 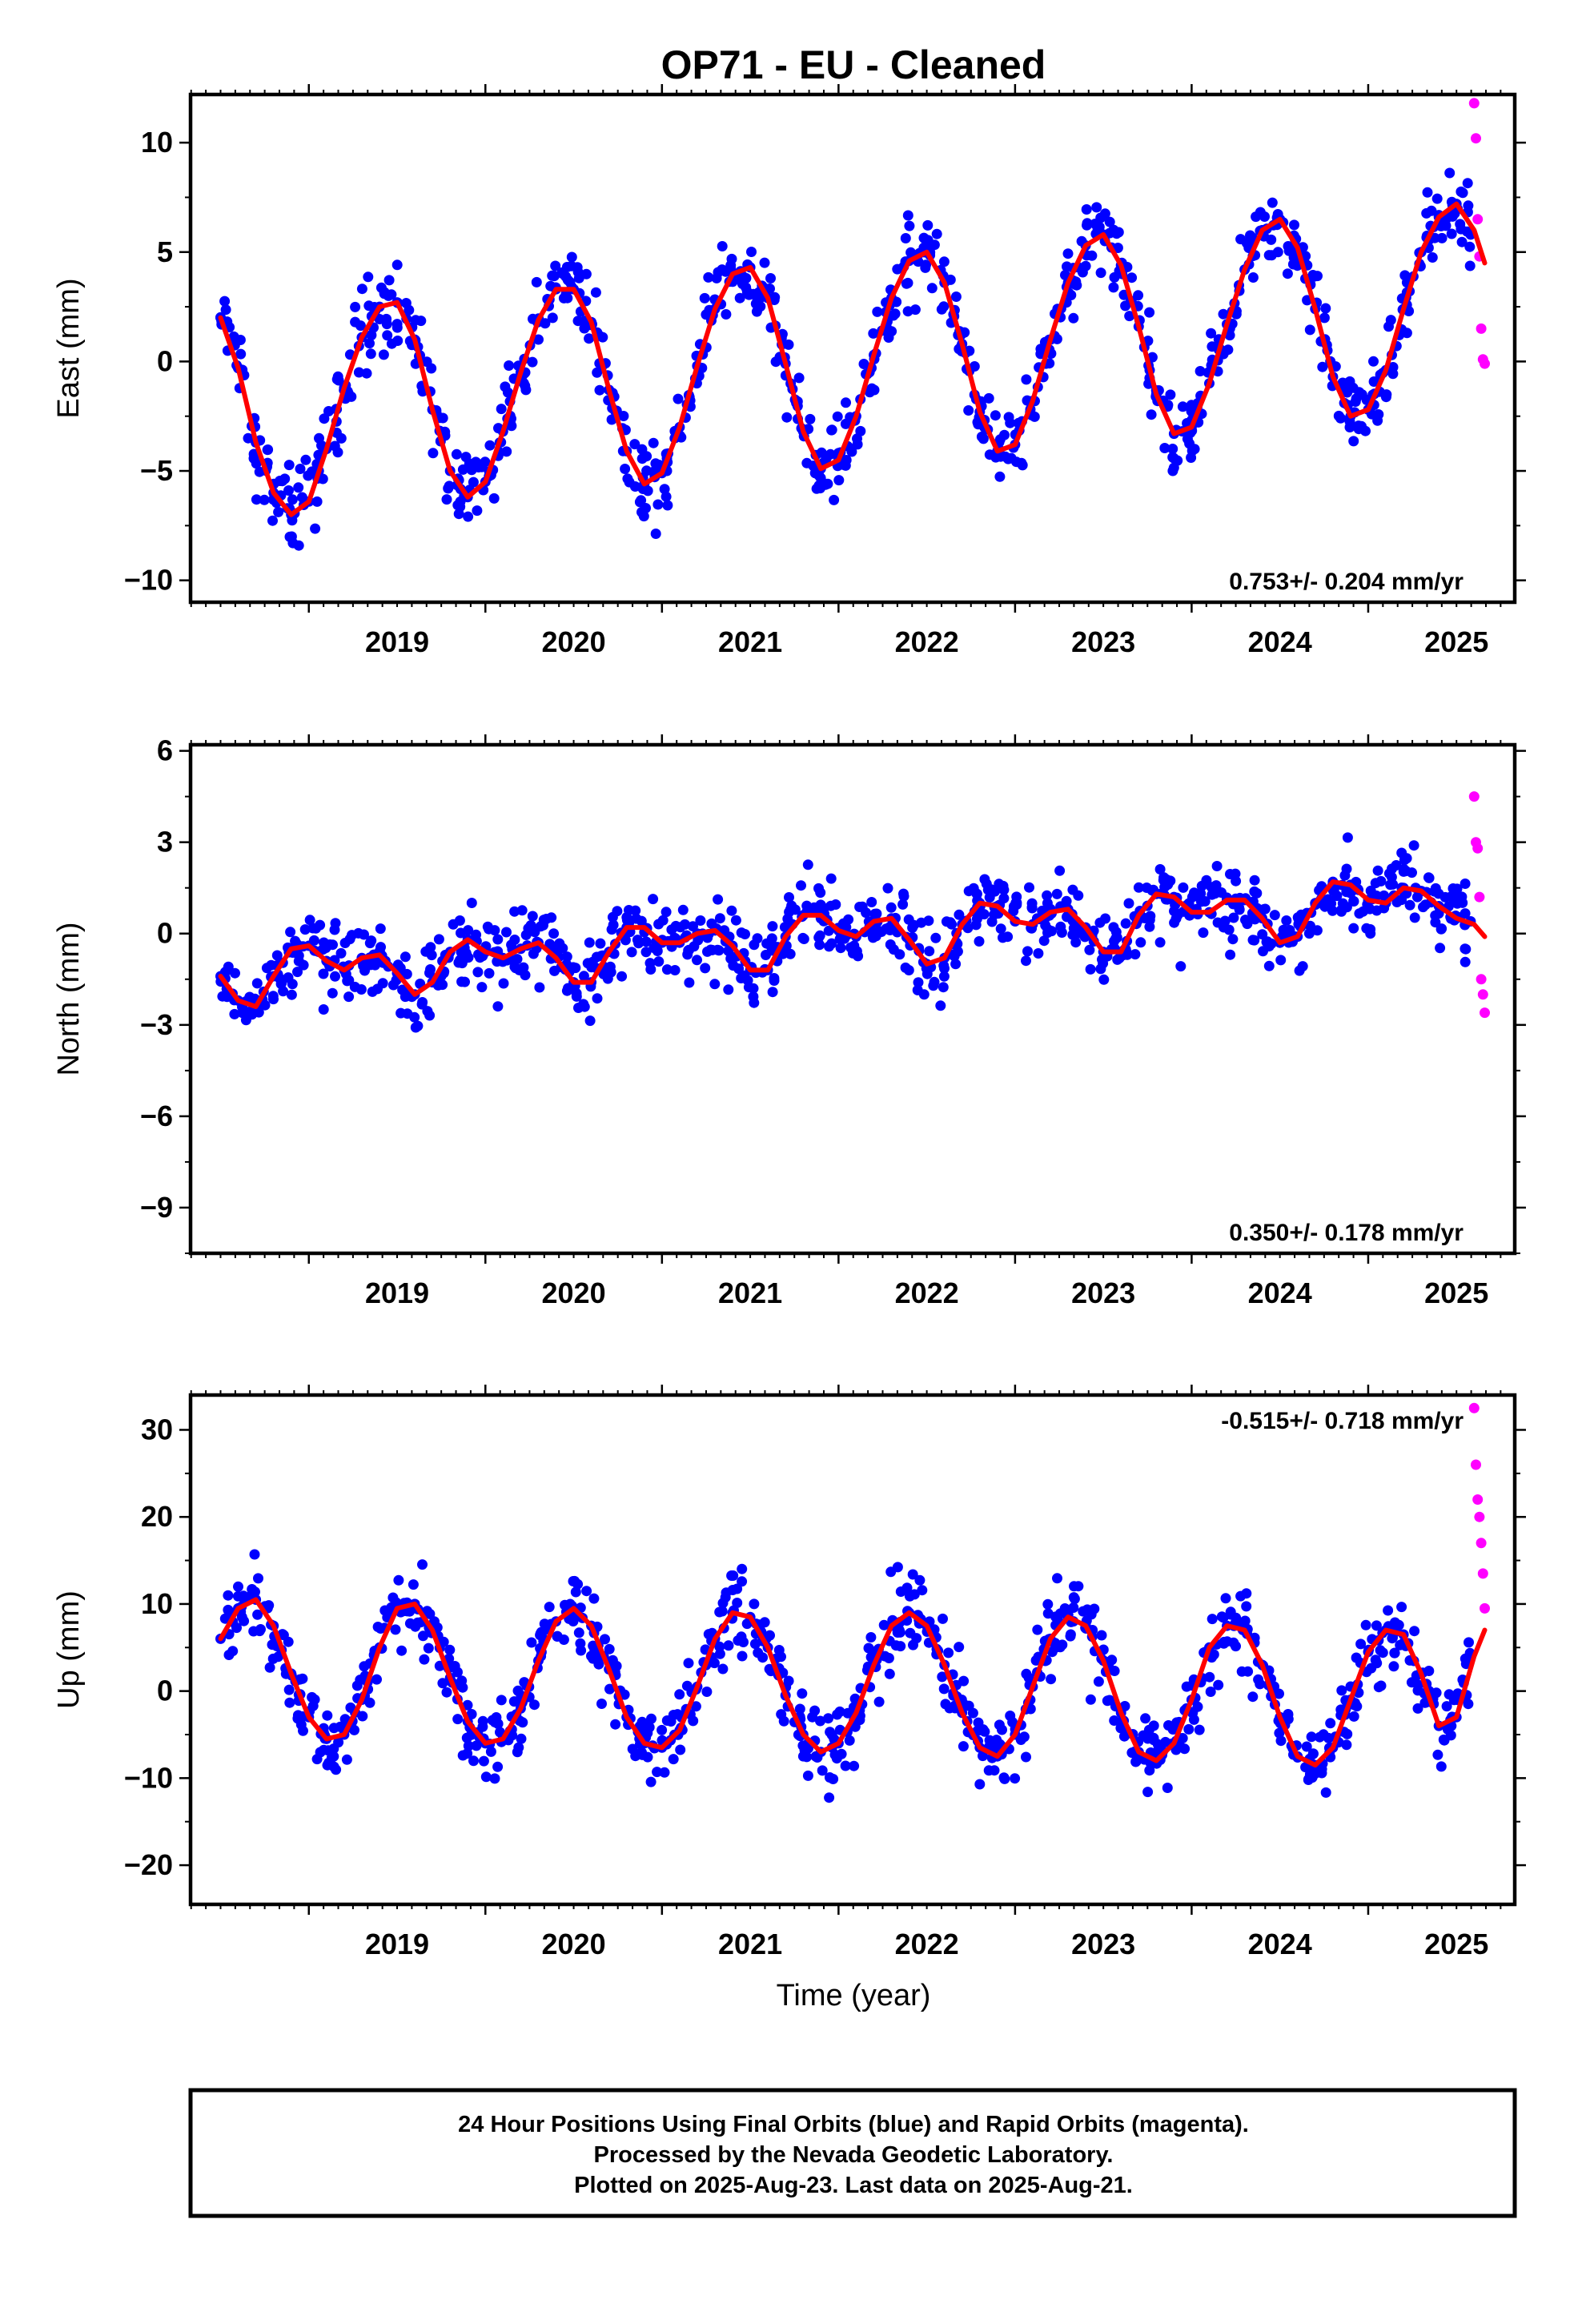 What do you see at coordinates (157, 1516) in the screenshot?
I see `y-tick-label: 20` at bounding box center [157, 1516].